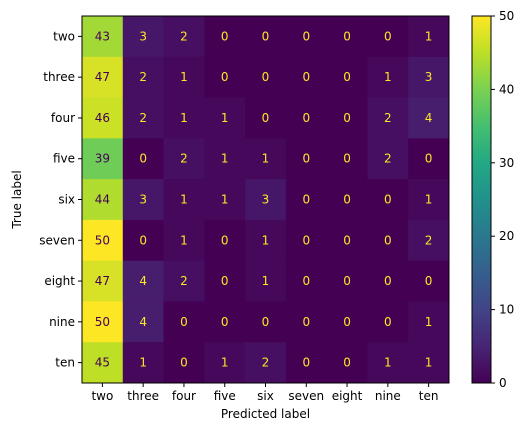 This screenshot has height=438, width=530. I want to click on x-tick-label-six: six, so click(265, 396).